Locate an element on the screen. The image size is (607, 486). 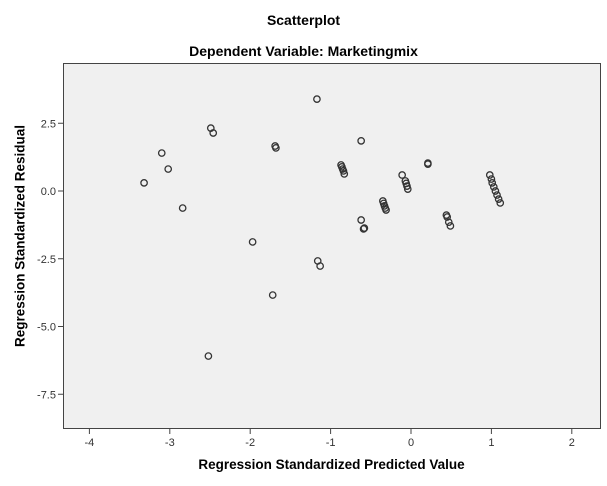
x-tick-label: 1 is located at coordinates (491, 443).